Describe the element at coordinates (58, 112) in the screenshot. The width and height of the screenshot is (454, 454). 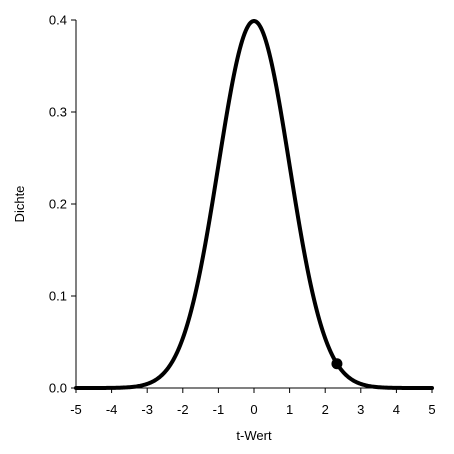
I see `y-tick-label: 0.3` at that location.